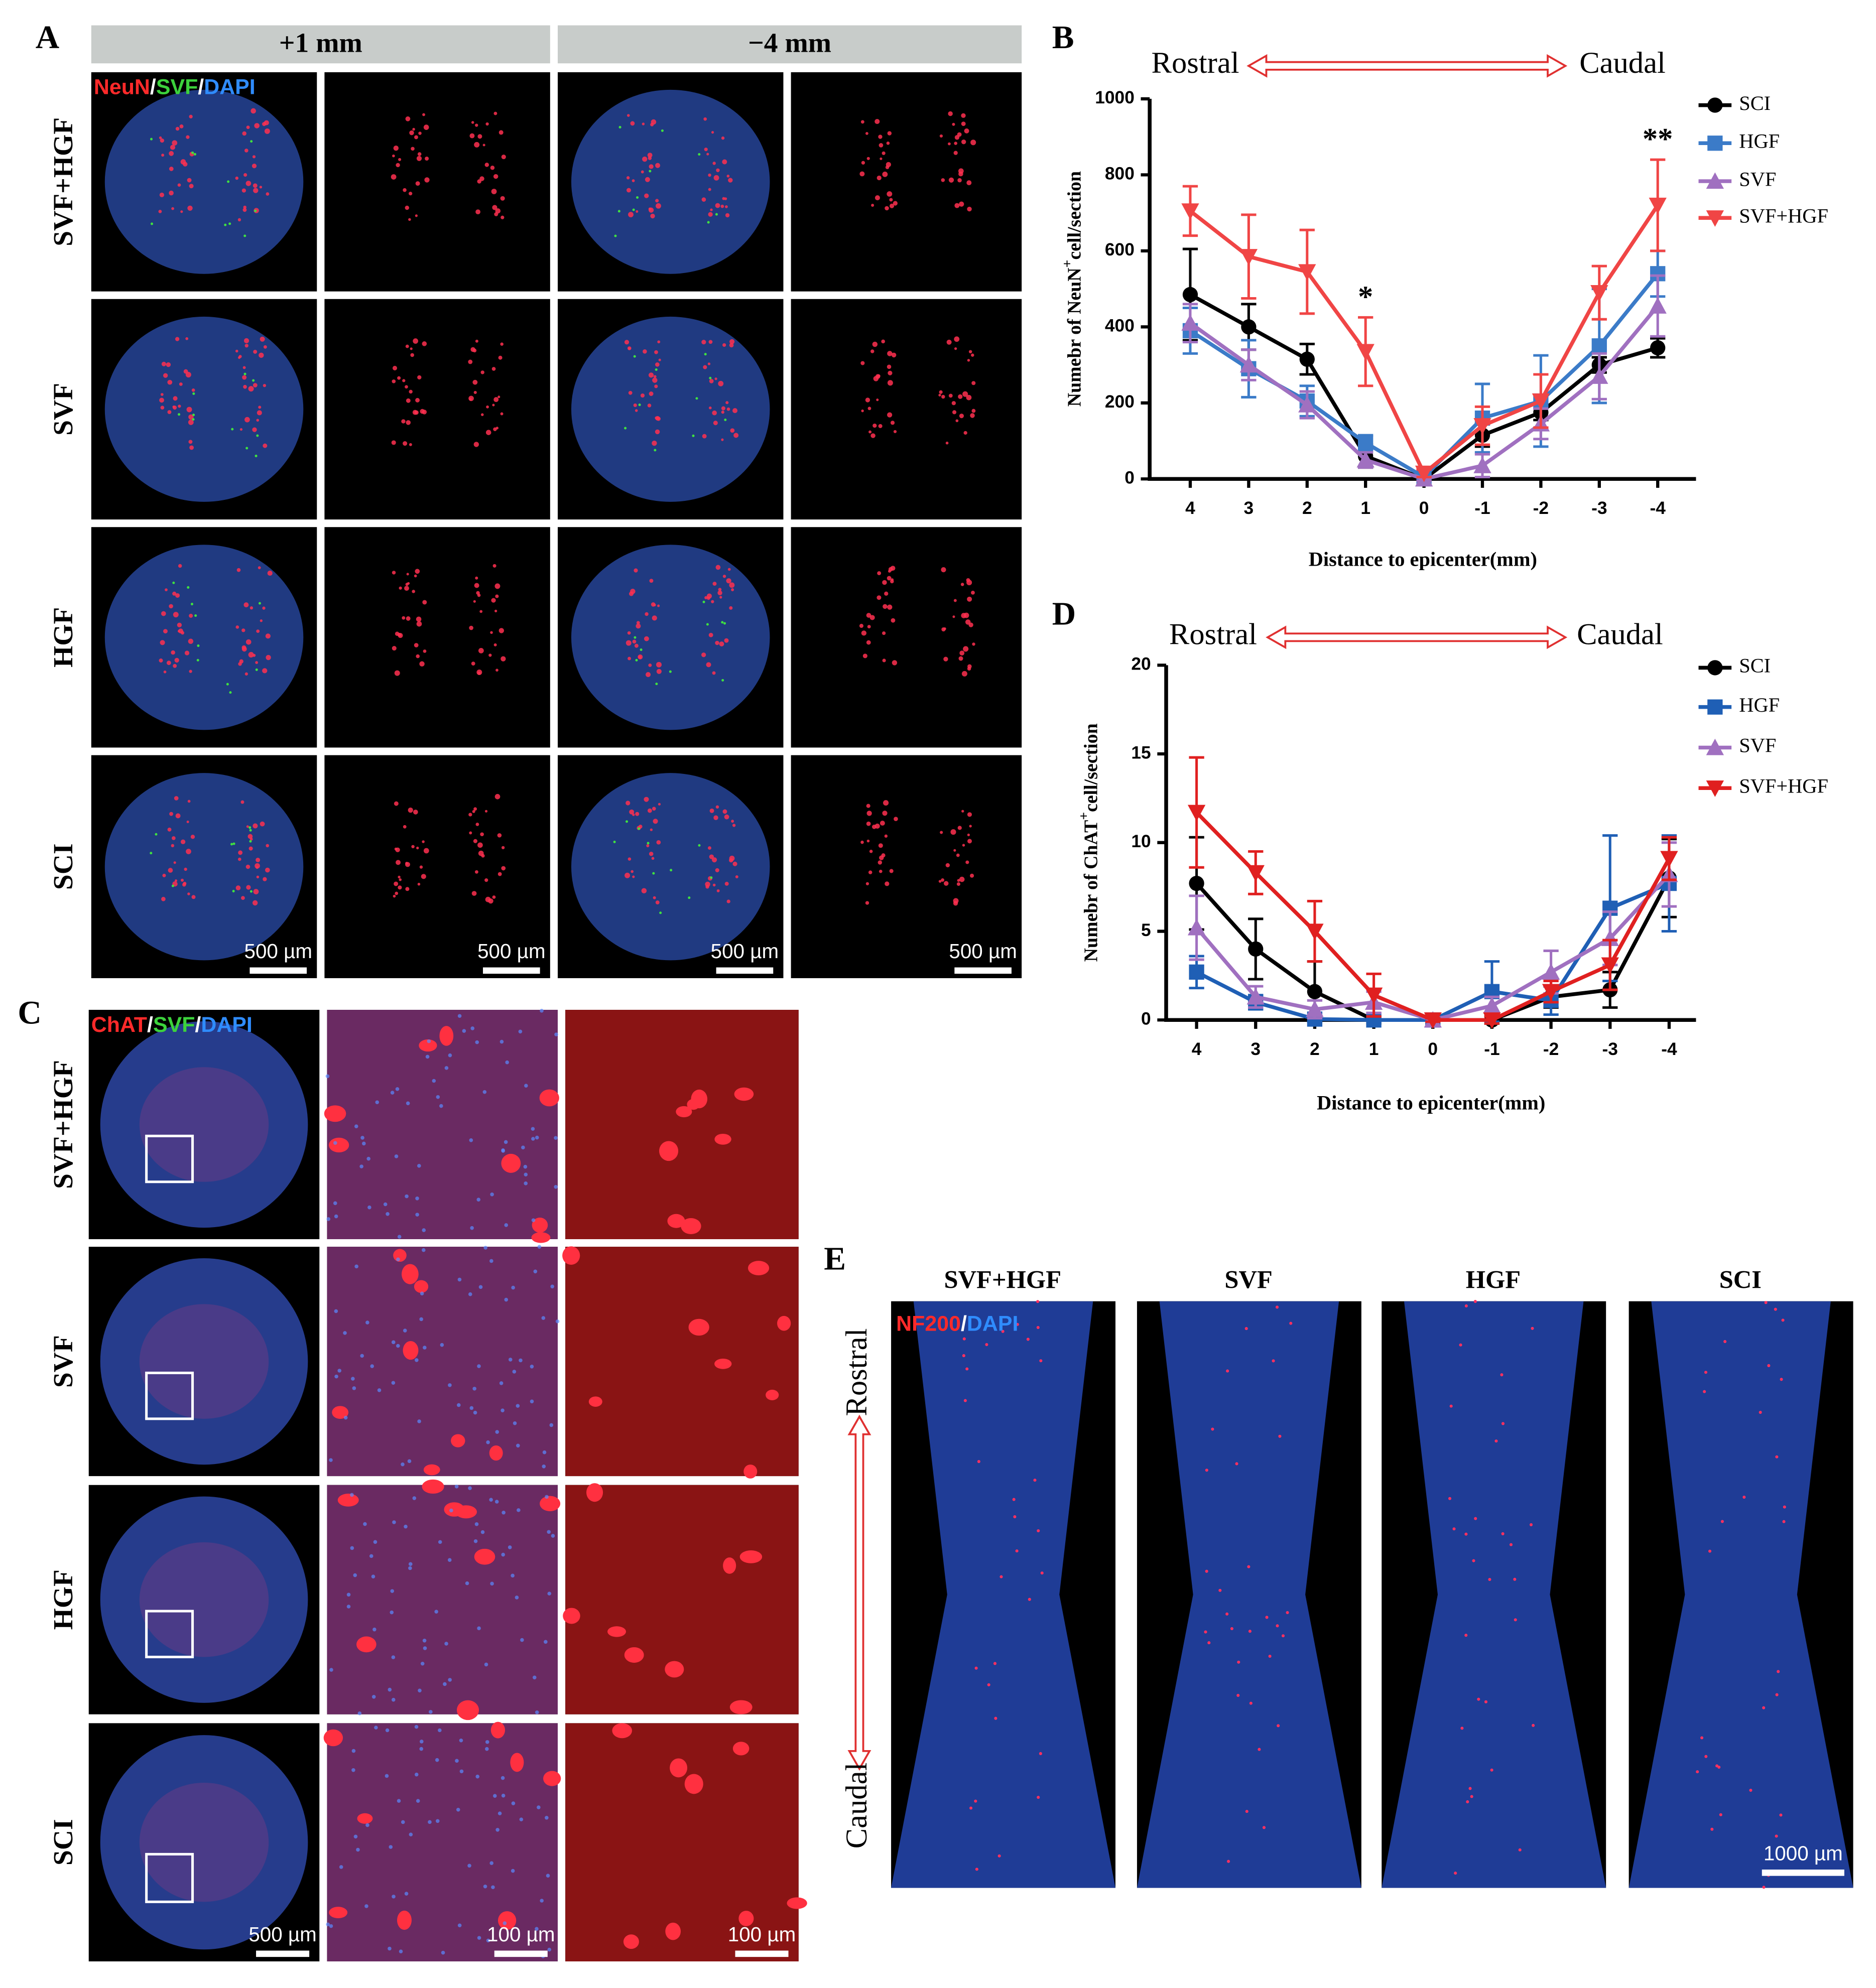 Image resolution: width=1876 pixels, height=1988 pixels. What do you see at coordinates (150, 1025) in the screenshot?
I see `channel-name: /` at bounding box center [150, 1025].